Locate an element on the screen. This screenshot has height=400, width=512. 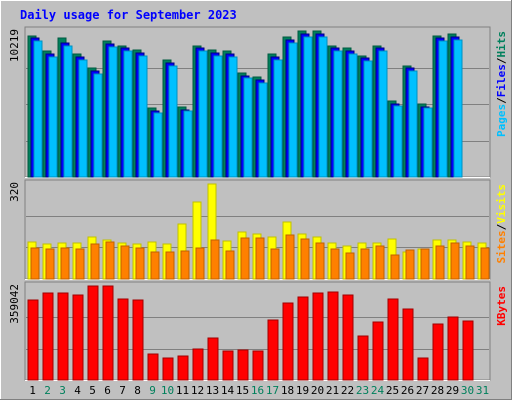
x-tick-day-4: 4 is located at coordinates (77, 390).